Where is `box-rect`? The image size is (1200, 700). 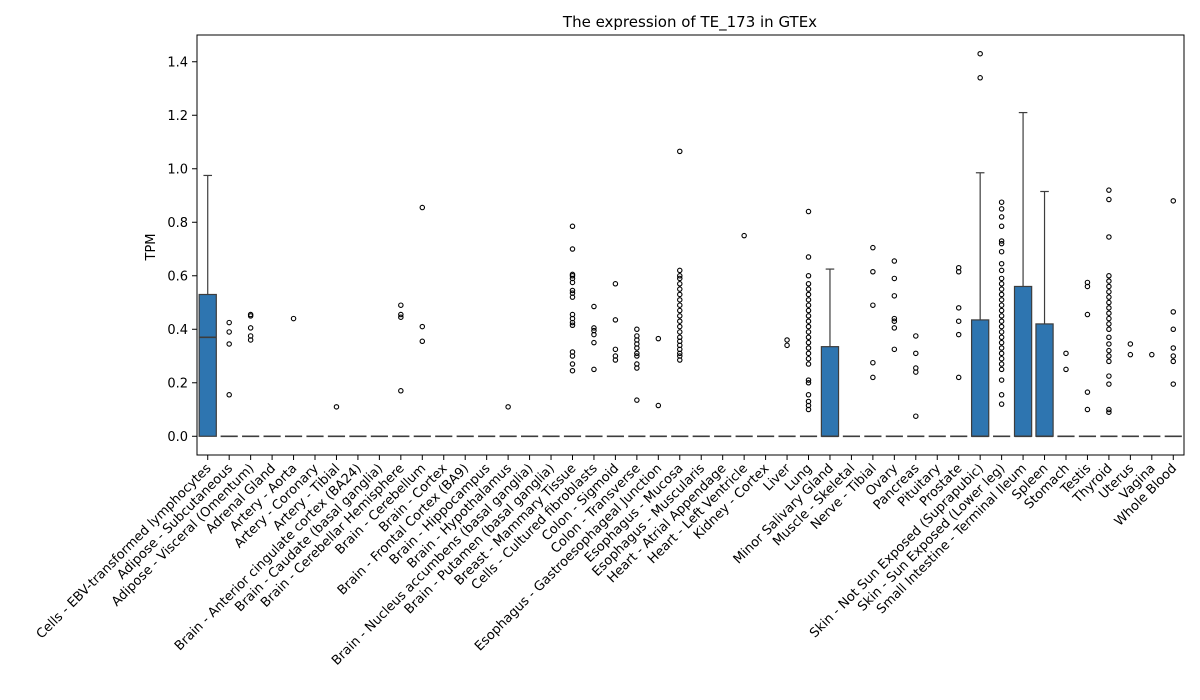
box-rect is located at coordinates (1044, 380).